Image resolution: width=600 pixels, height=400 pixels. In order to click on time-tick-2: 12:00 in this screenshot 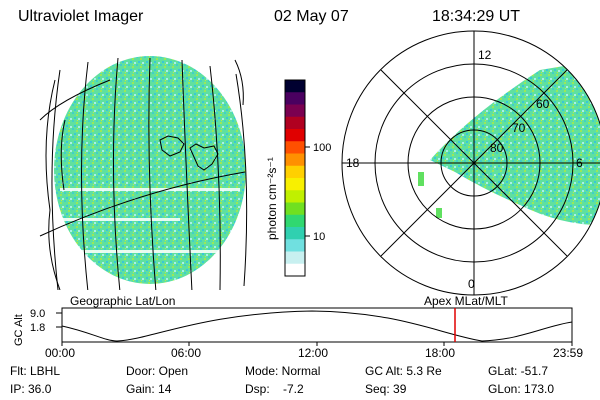, I will do `click(313, 353)`.